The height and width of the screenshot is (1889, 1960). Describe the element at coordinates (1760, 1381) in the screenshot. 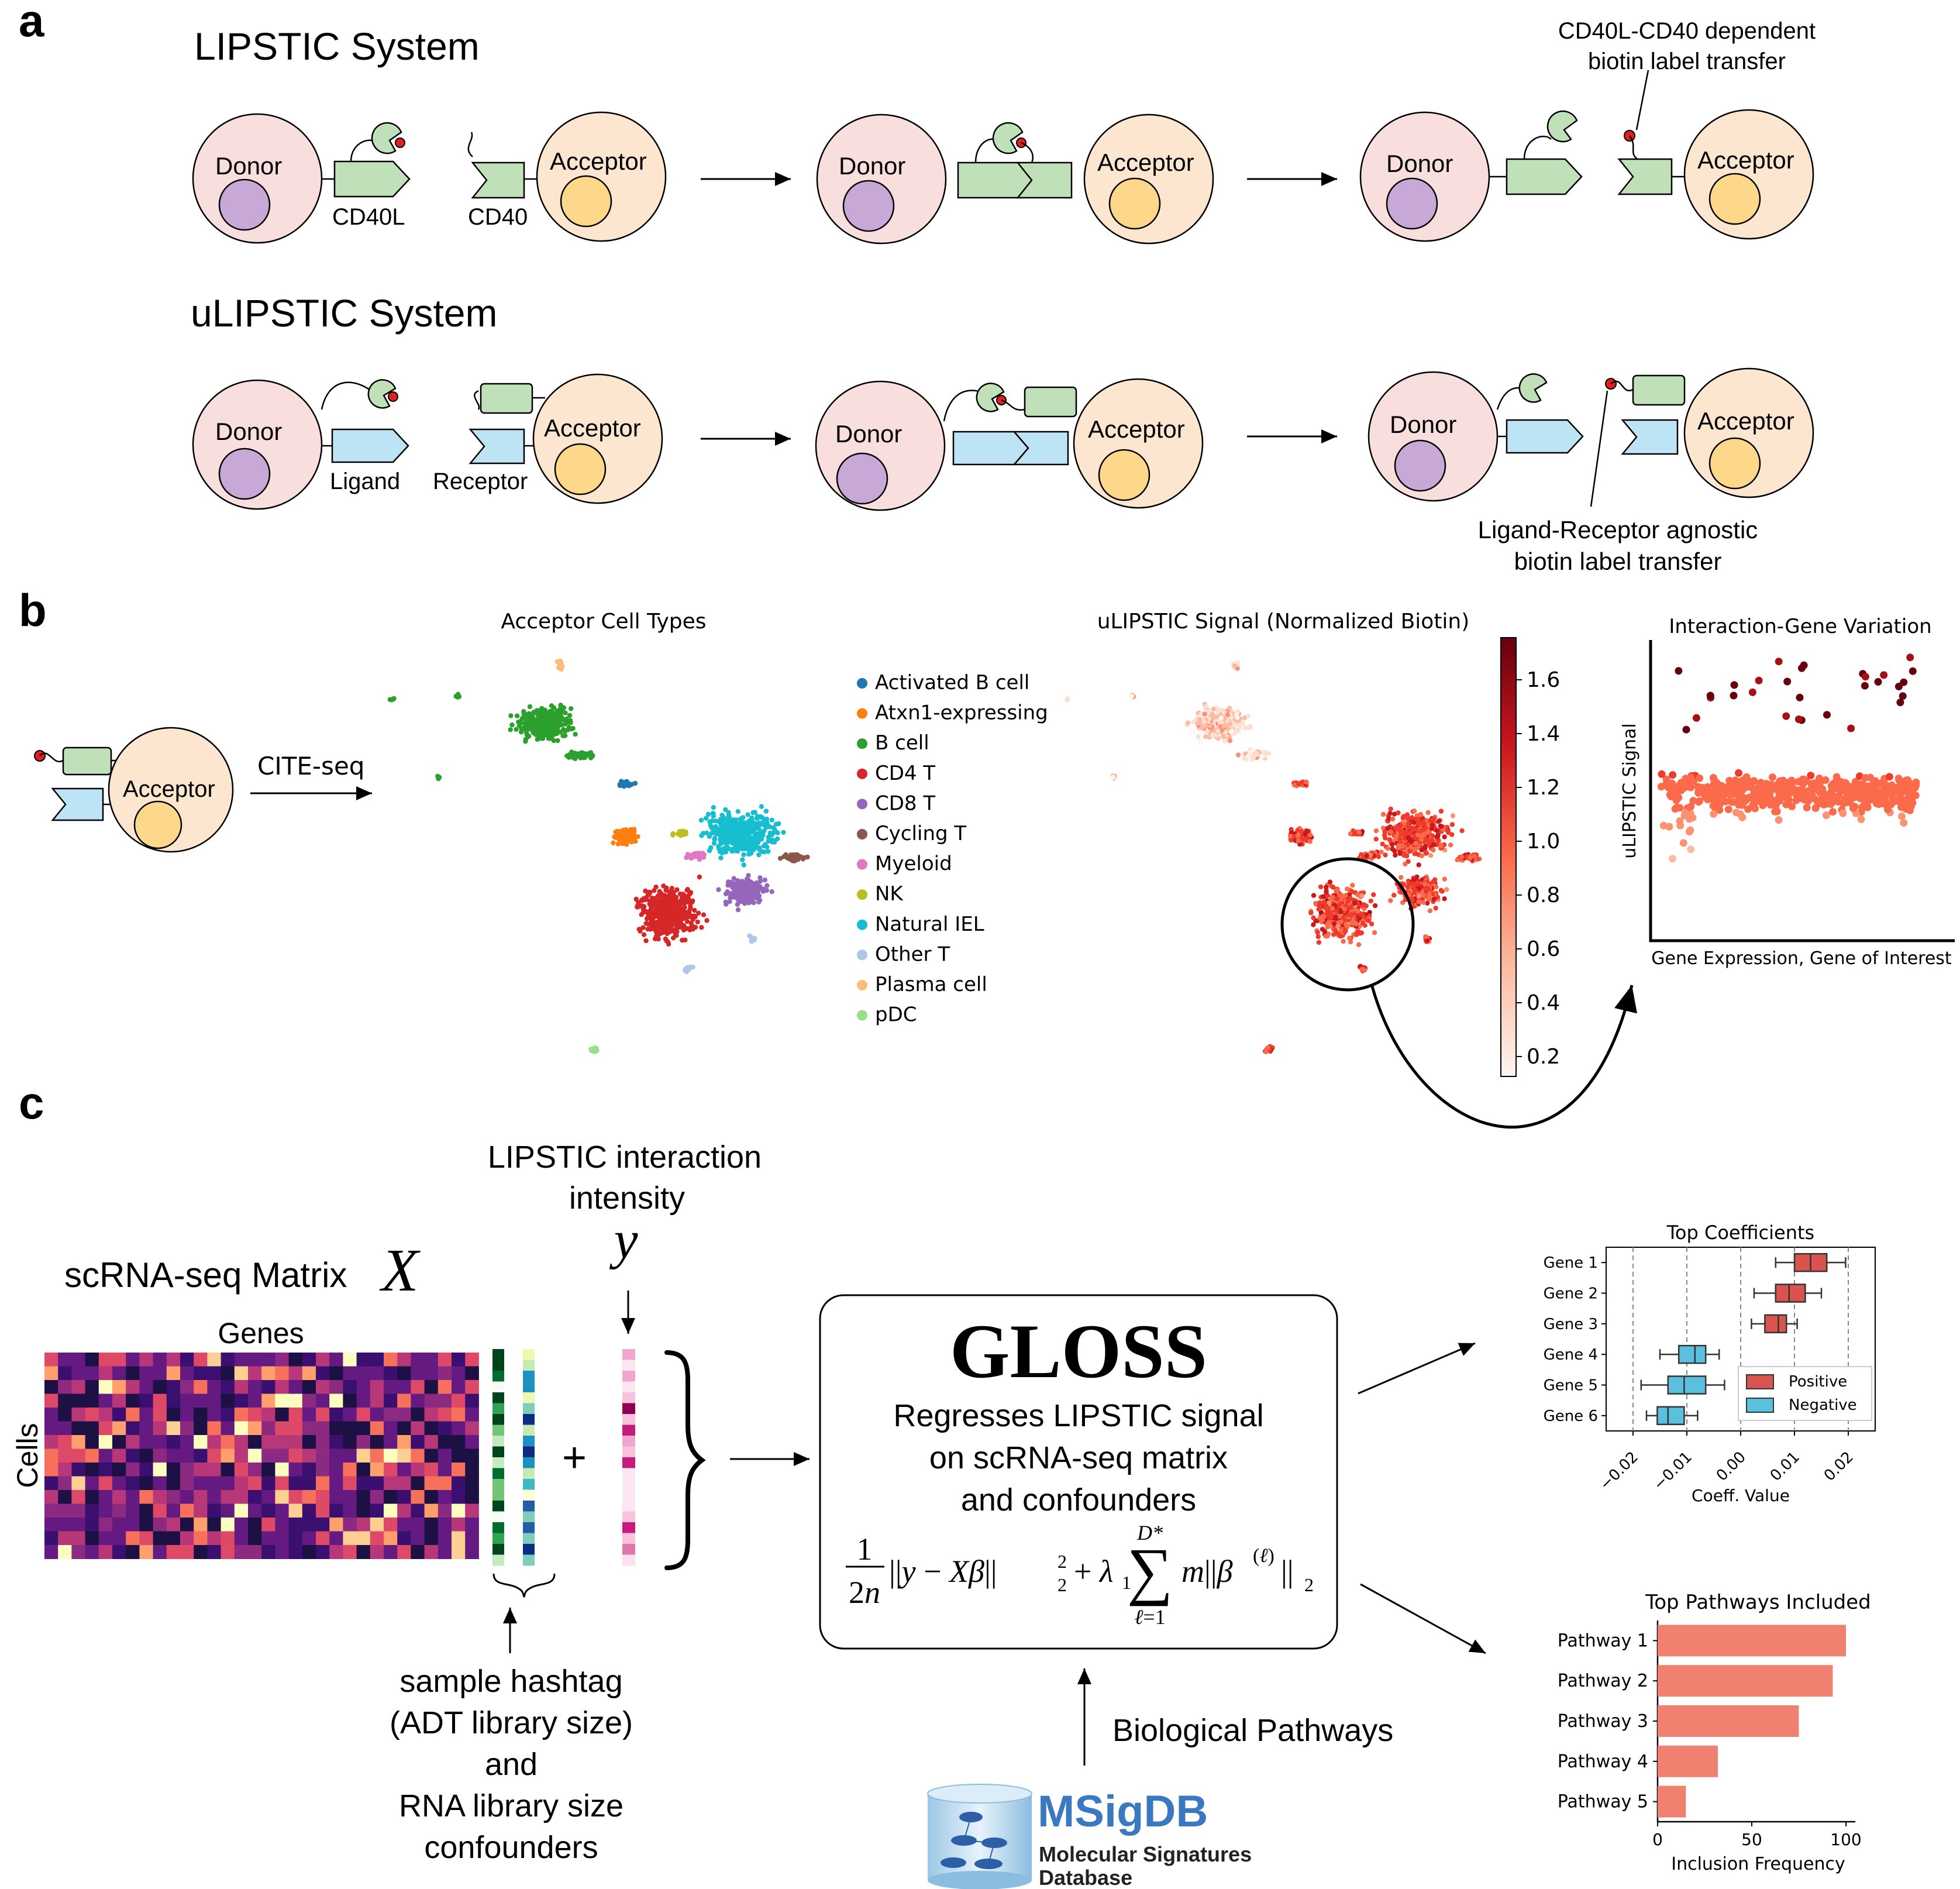

I see `legend-positive-swatch` at that location.